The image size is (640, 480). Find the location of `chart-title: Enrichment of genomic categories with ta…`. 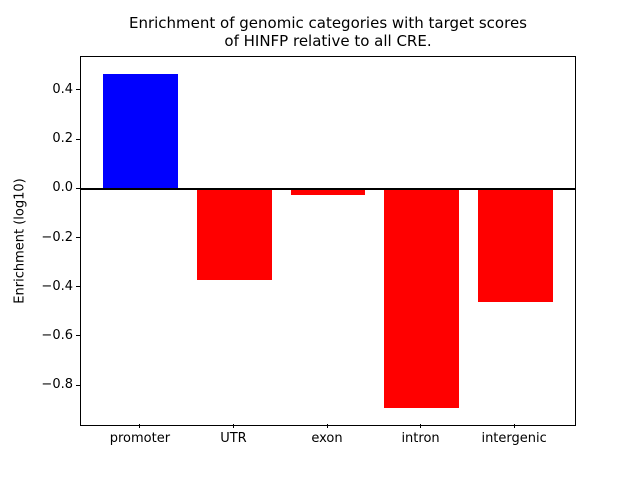

chart-title: Enrichment of genomic categories with ta… is located at coordinates (328, 32).